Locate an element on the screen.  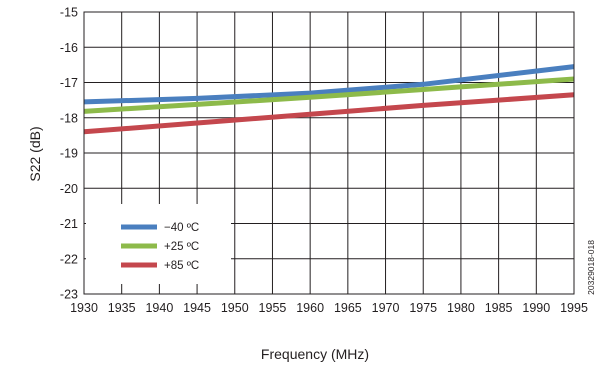
y-tick-label: -17 is located at coordinates (69, 83).